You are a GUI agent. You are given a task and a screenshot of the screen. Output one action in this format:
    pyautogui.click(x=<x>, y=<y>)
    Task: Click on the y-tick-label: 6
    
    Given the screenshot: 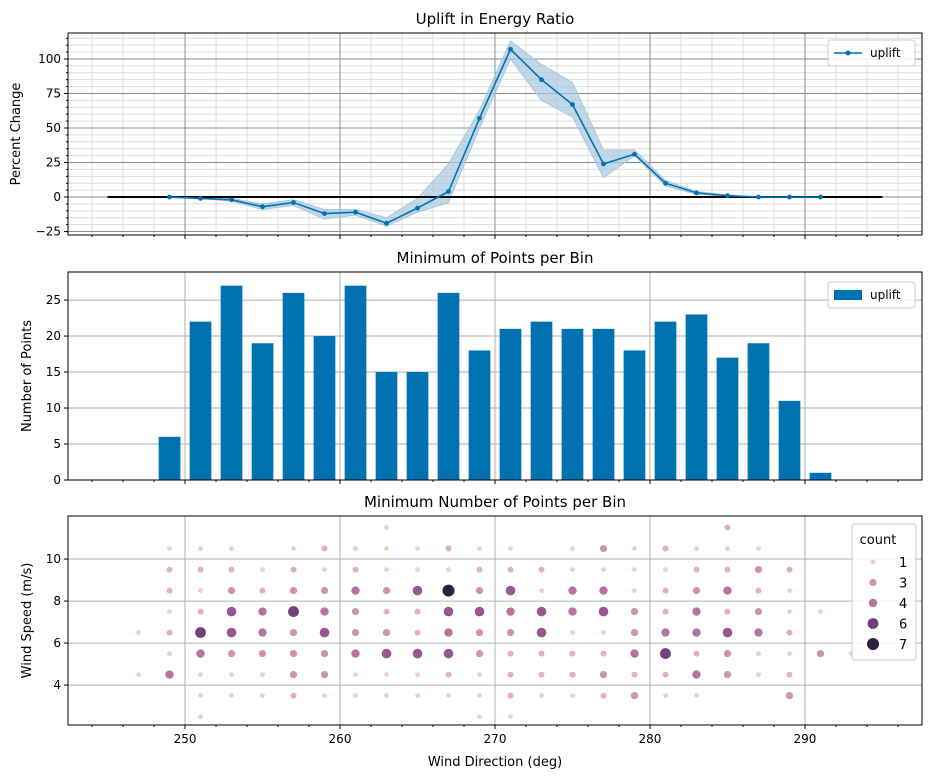 What is the action you would take?
    pyautogui.click(x=57, y=643)
    